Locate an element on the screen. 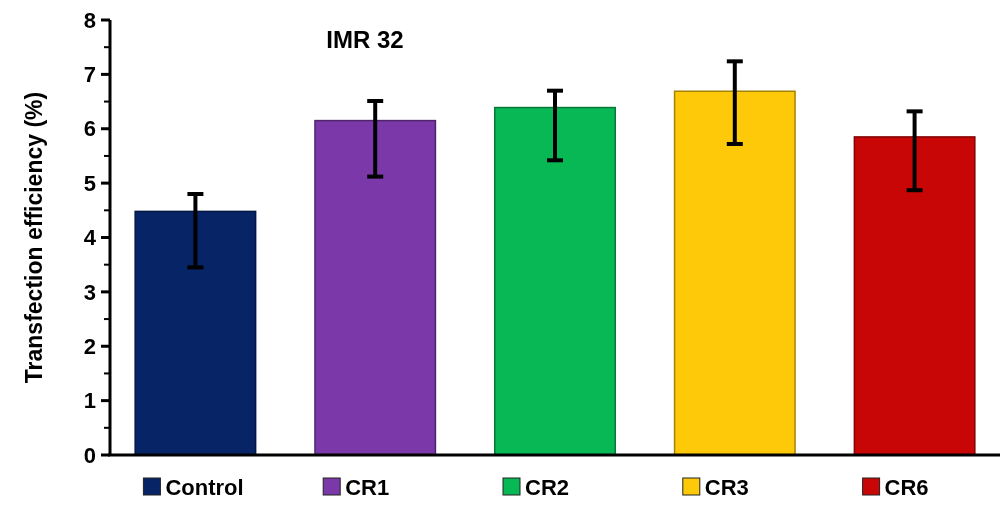 This screenshot has height=517, width=1008. y-tick-label: 8 is located at coordinates (89, 20).